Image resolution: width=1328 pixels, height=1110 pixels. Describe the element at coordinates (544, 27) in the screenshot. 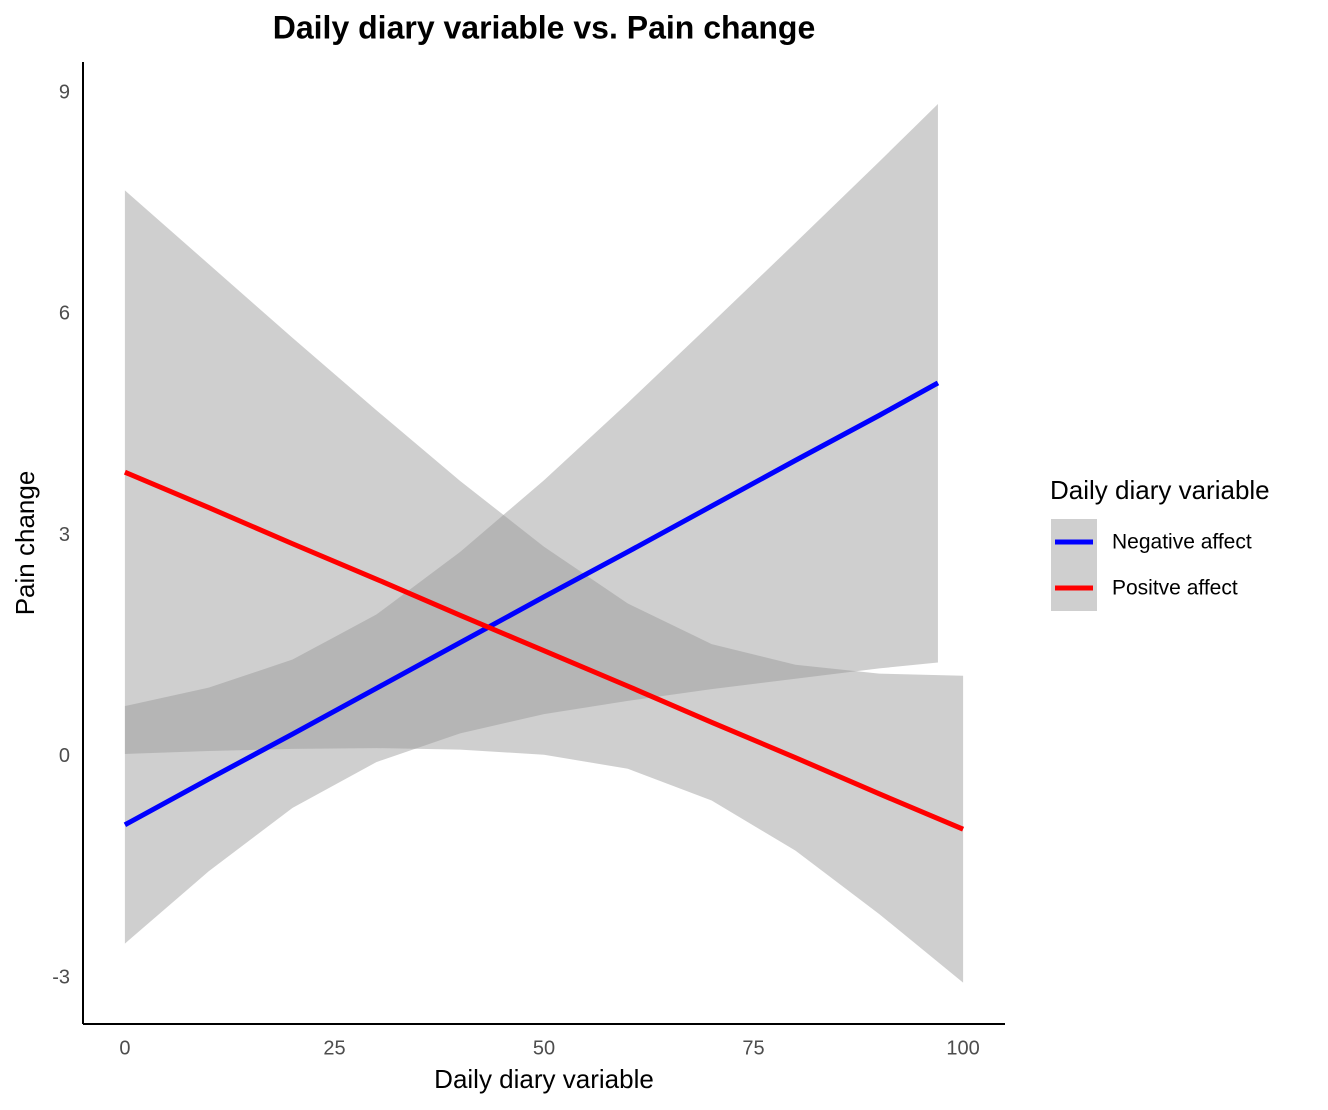

I see `chart-title: Daily diary variable vs. Pain change` at that location.